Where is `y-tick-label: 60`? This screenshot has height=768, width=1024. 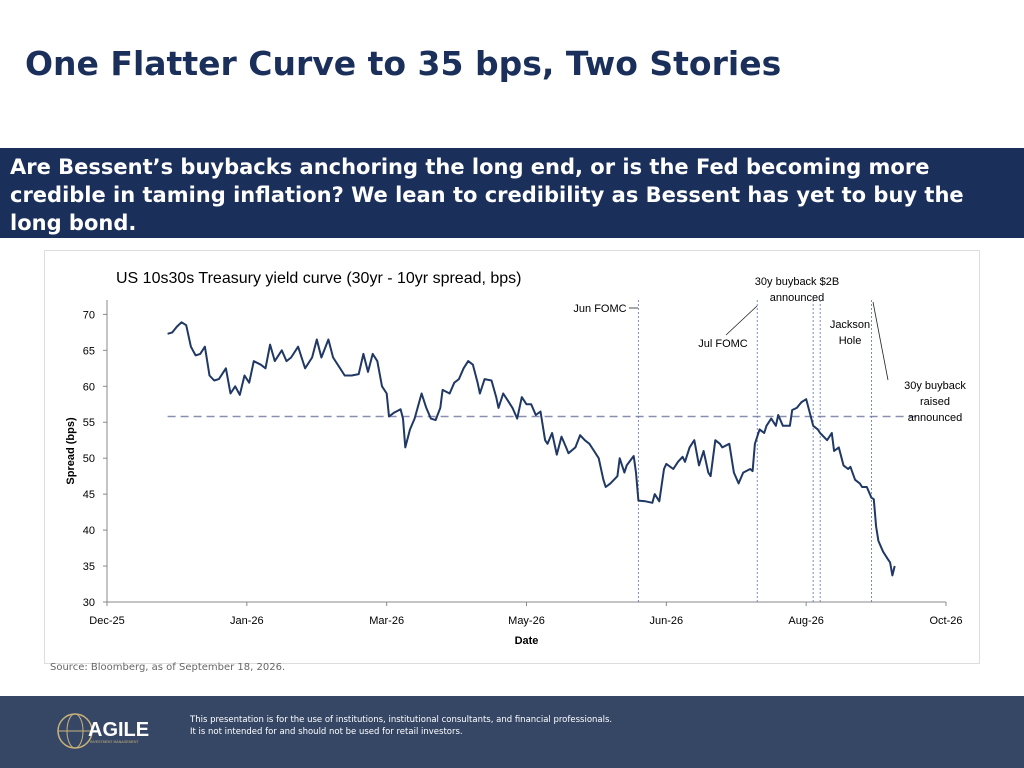 y-tick-label: 60 is located at coordinates (89, 387).